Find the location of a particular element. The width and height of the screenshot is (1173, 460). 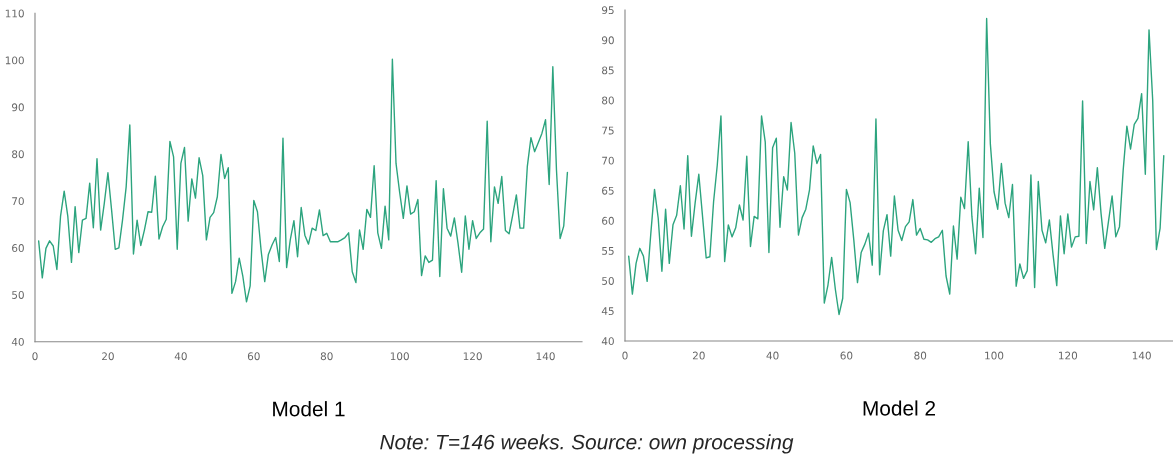

y-tick-label: 75 is located at coordinates (608, 130).